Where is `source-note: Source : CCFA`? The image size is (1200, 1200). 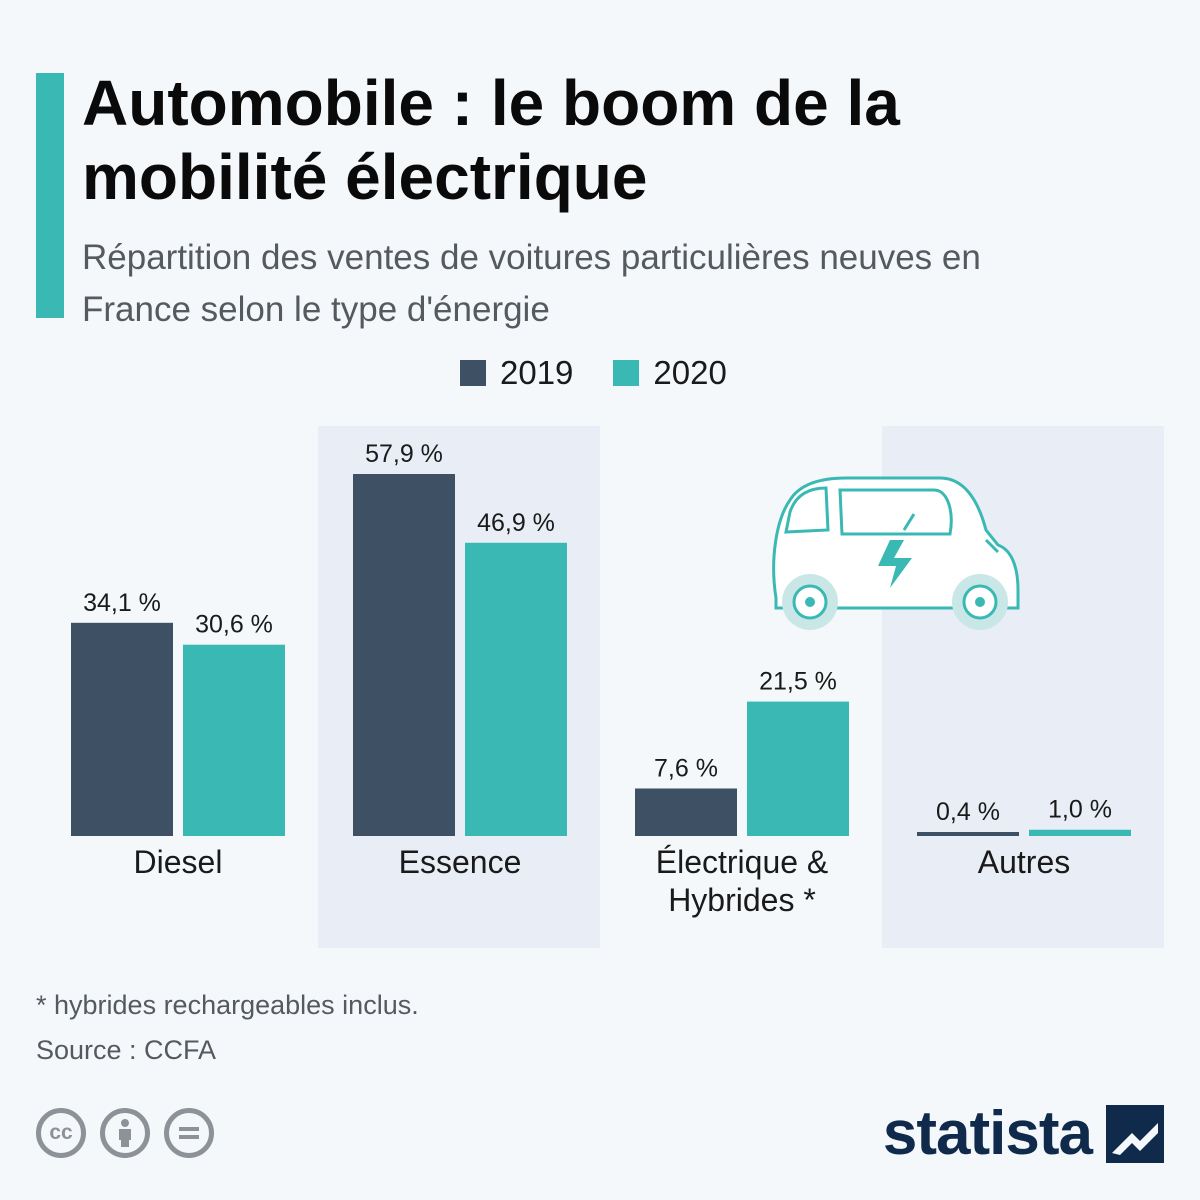
source-note: Source : CCFA is located at coordinates (126, 1050).